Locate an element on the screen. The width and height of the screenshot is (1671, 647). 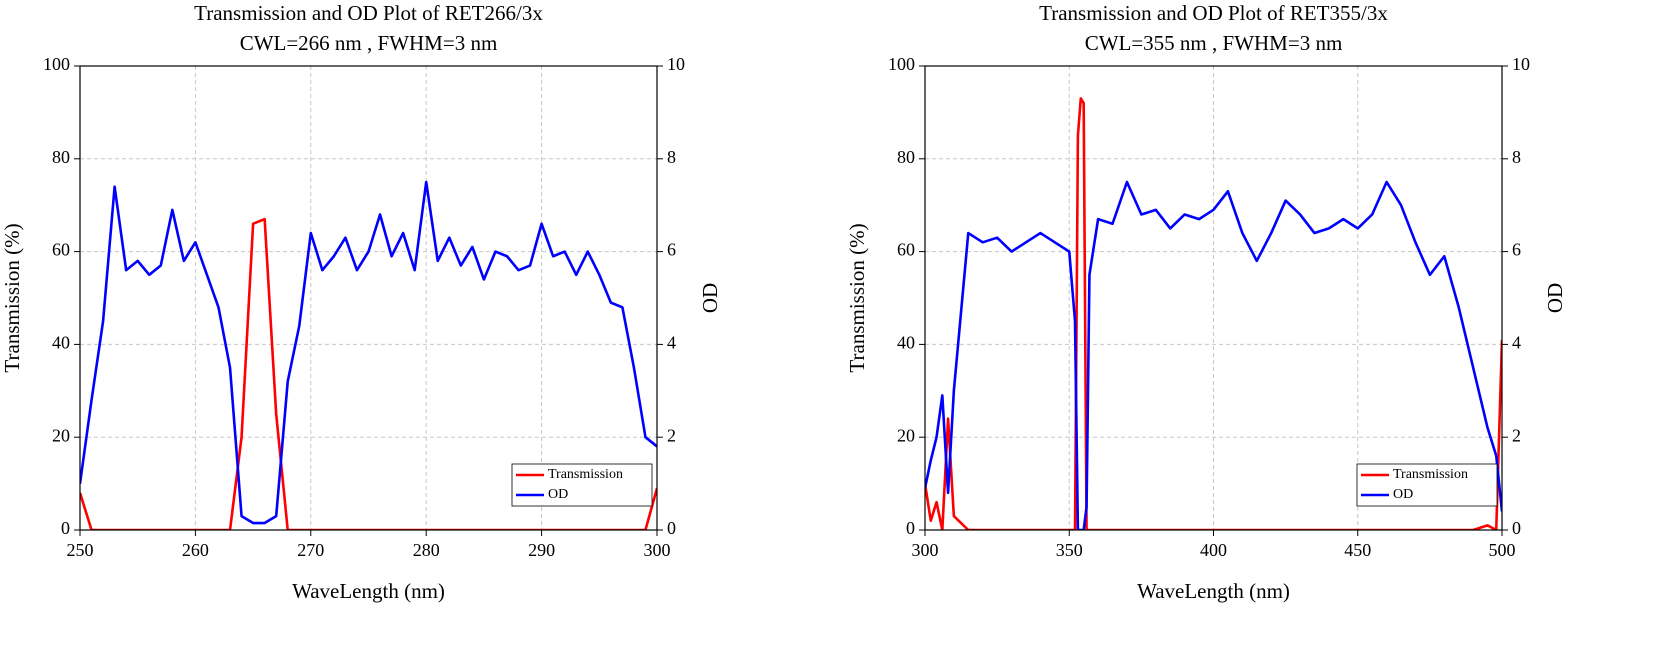
x-tick-label: 400 is located at coordinates (1213, 550).